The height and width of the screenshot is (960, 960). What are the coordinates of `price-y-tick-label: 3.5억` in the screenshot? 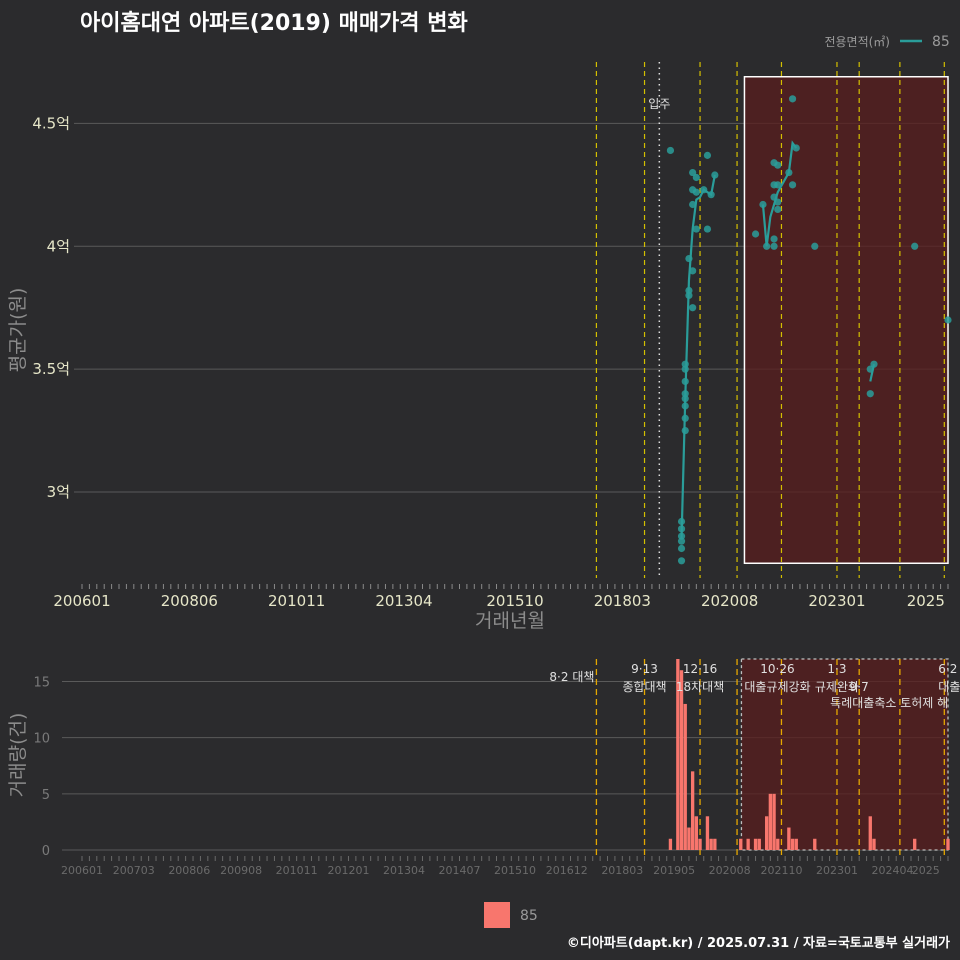 It's located at (51, 369).